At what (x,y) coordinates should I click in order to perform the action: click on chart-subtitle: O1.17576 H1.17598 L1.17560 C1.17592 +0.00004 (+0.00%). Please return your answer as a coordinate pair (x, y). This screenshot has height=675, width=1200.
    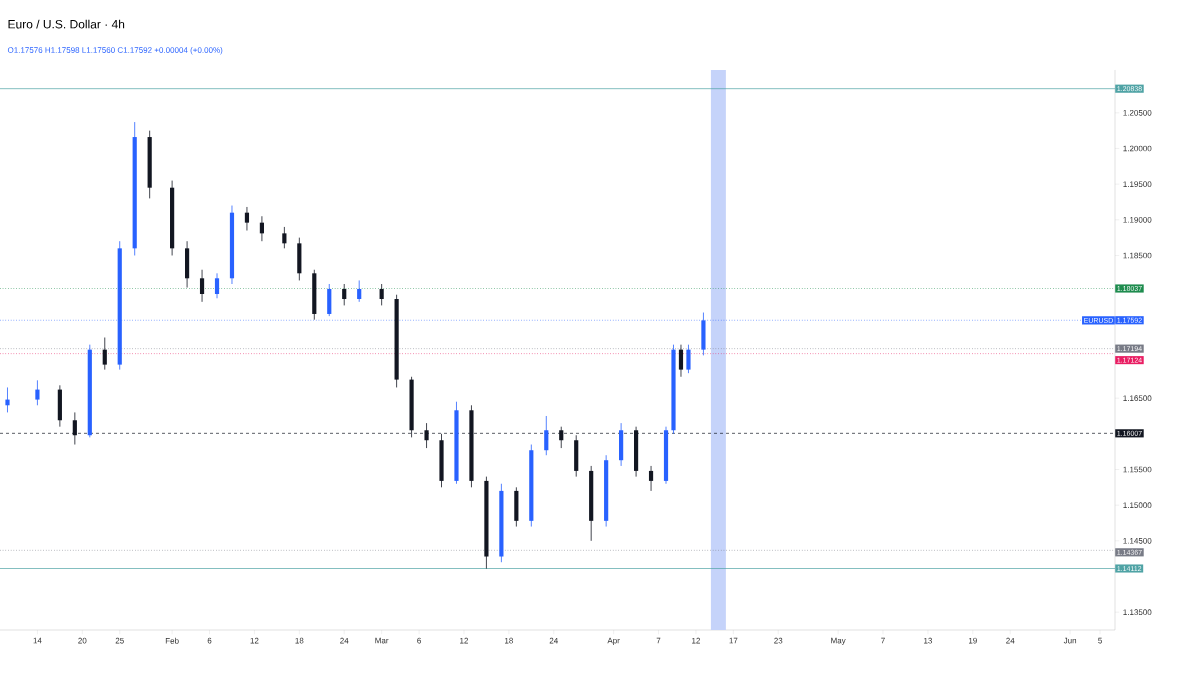
    Looking at the image, I should click on (115, 51).